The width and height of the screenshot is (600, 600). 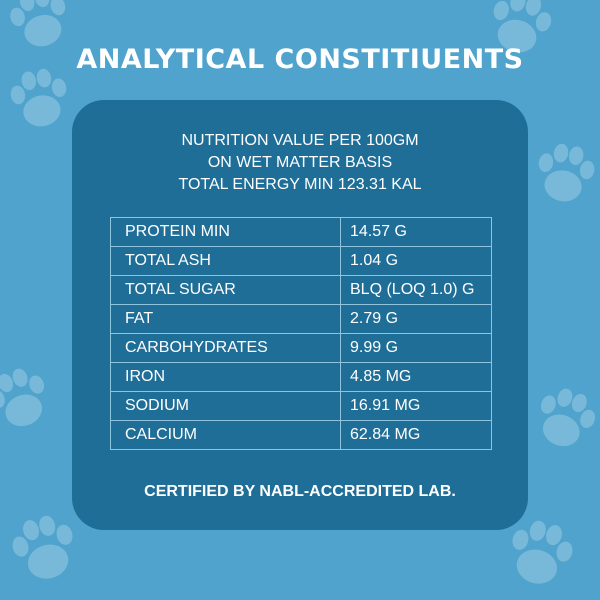 I want to click on intro-line-1: NUTRITION VALUE PER 100GM, so click(x=300, y=140).